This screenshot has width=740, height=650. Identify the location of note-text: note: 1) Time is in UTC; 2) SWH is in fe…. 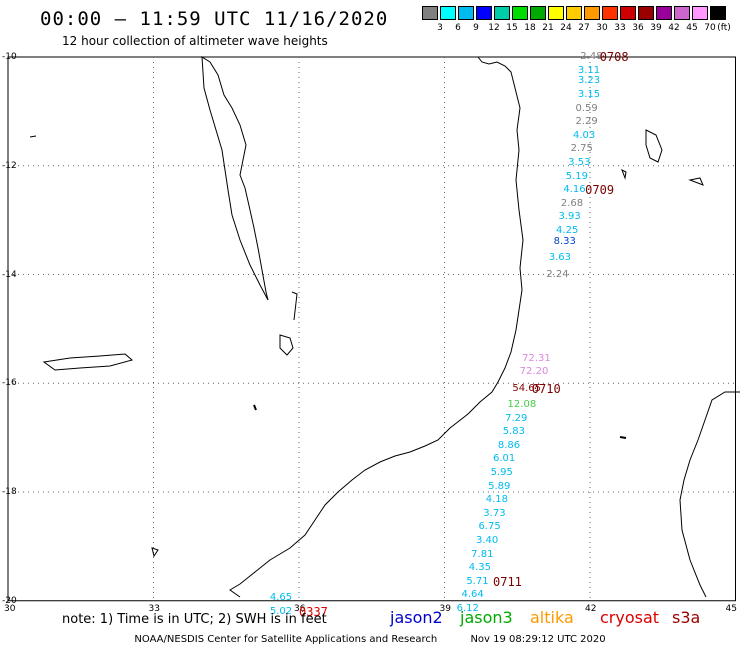
(194, 619).